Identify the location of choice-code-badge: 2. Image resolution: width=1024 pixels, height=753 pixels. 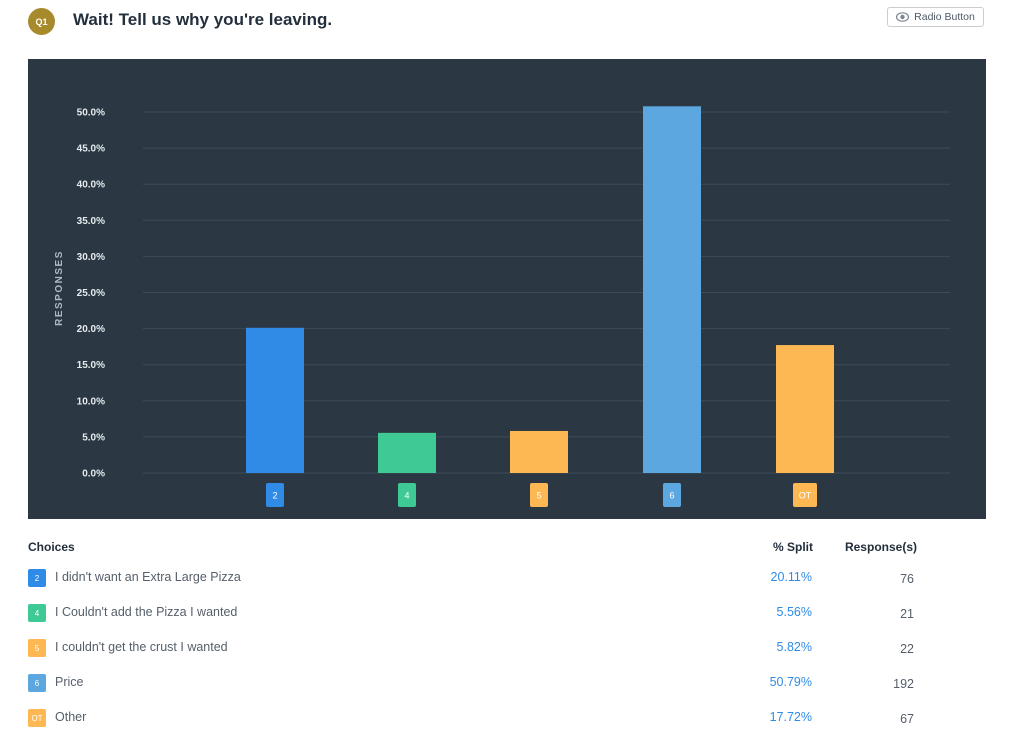
(37, 578).